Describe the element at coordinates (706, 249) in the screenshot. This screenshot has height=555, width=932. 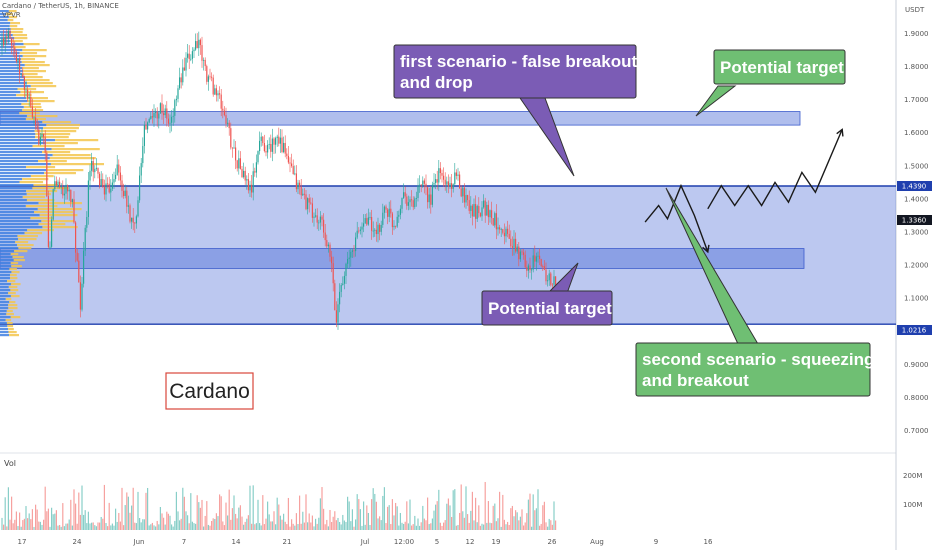
I see `scenario-first-arrowhead` at that location.